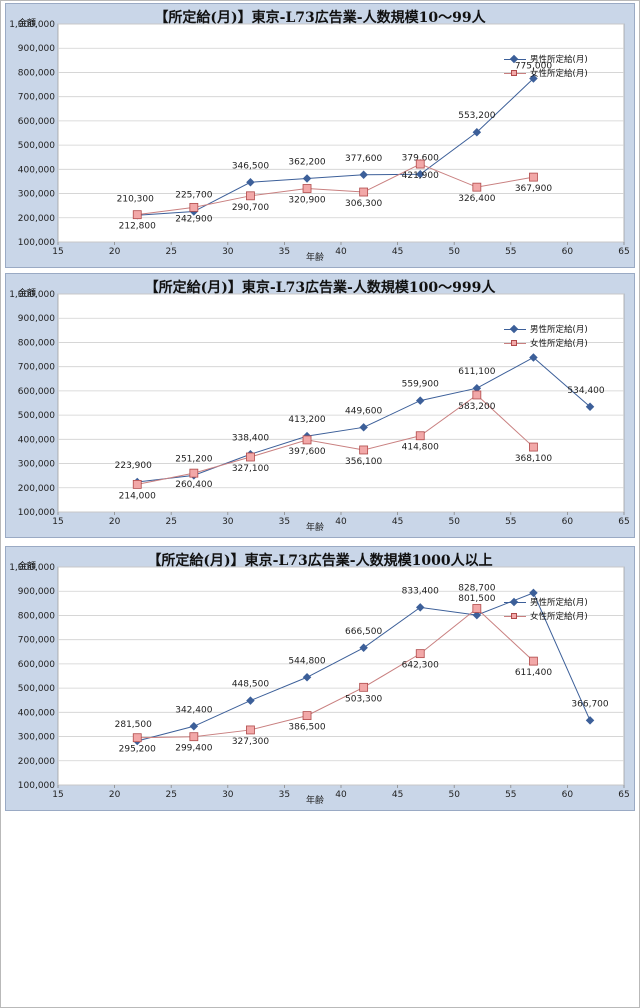  What do you see at coordinates (306, 200) in the screenshot?
I see `female-data-label: 320,900` at bounding box center [306, 200].